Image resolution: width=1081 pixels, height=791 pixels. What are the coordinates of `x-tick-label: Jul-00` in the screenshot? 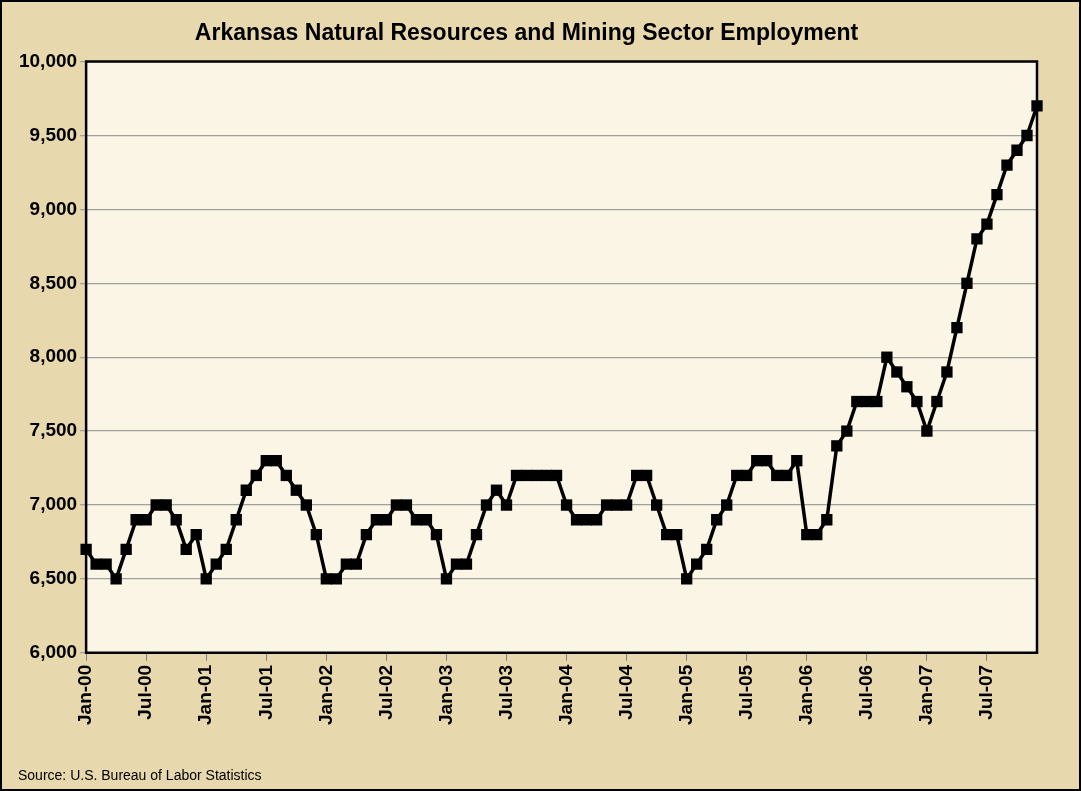 It's located at (145, 692).